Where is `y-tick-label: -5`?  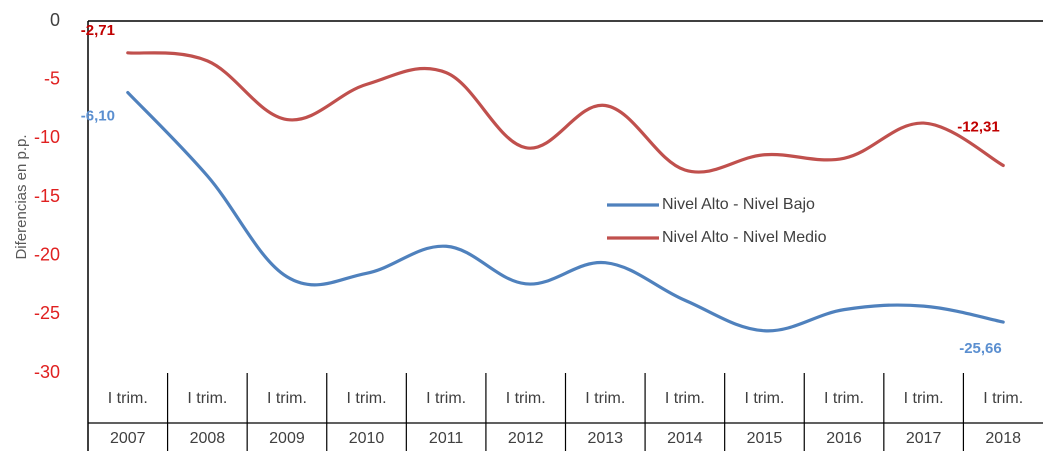
y-tick-label: -5 is located at coordinates (52, 78).